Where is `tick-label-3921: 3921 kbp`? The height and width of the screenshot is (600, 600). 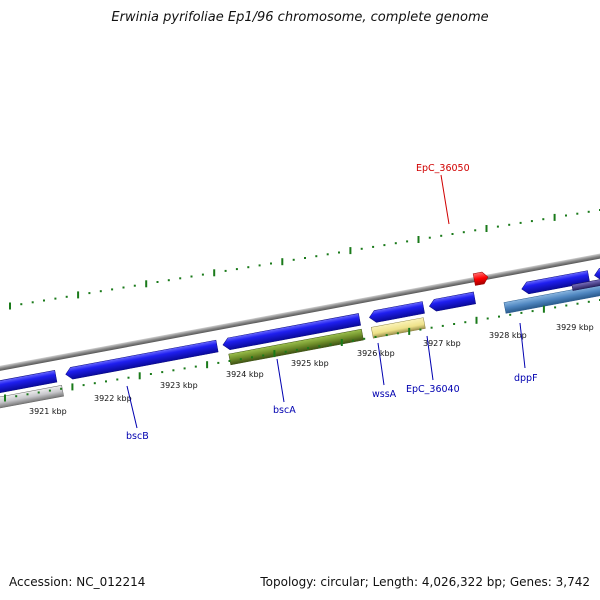
tick-label-3921: 3921 kbp is located at coordinates (48, 411).